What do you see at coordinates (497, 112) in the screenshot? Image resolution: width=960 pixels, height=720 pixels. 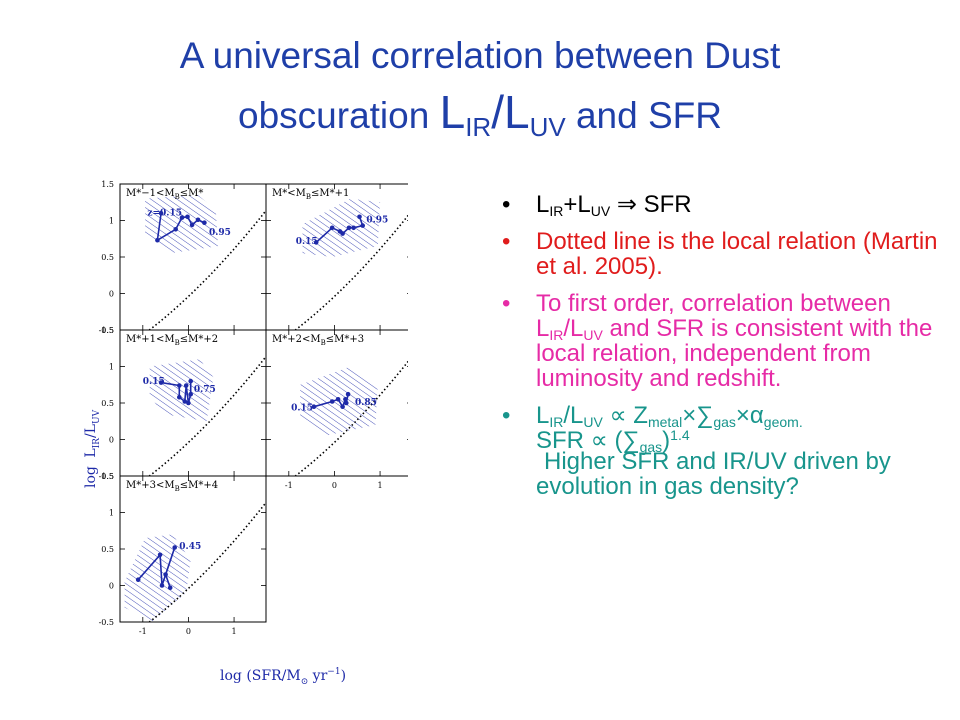 I see `title-slash: /` at bounding box center [497, 112].